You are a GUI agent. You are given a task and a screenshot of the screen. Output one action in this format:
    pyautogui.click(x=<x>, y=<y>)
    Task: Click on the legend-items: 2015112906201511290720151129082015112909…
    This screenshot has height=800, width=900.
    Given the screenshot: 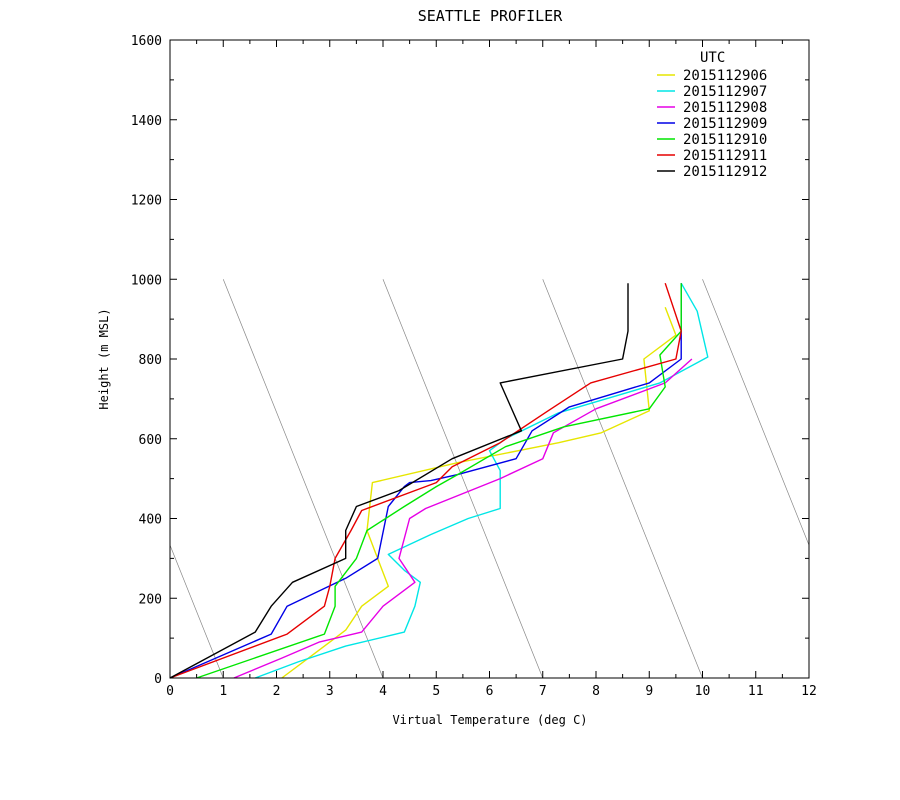 What is the action you would take?
    pyautogui.click(x=712, y=124)
    